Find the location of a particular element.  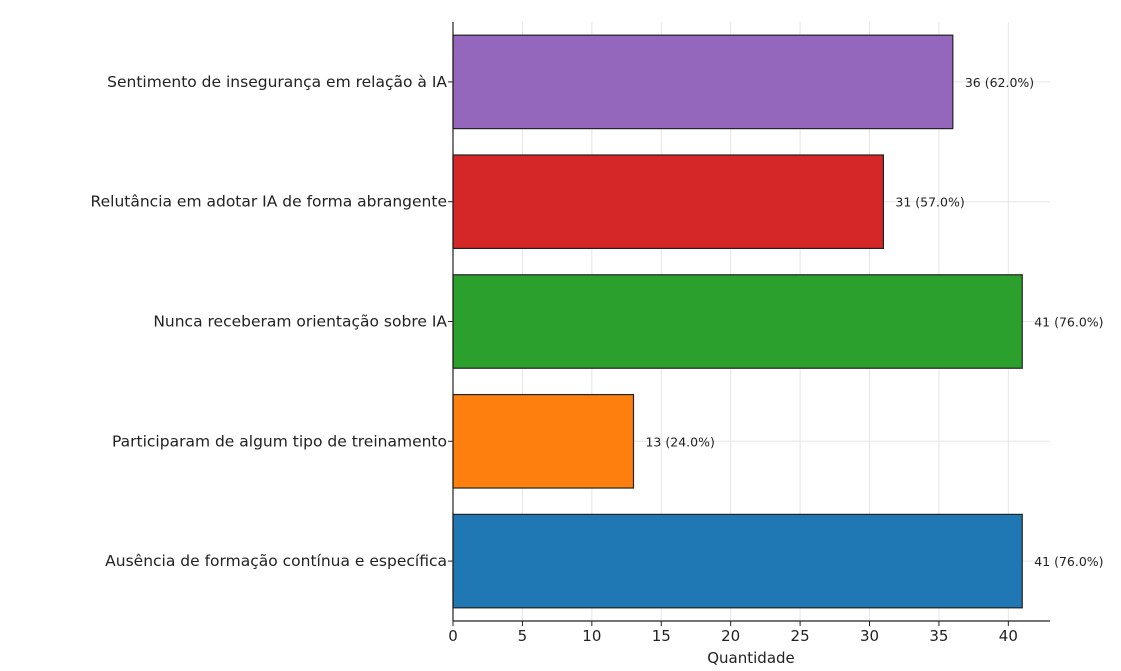

x-tick-label: 35 is located at coordinates (938, 636).